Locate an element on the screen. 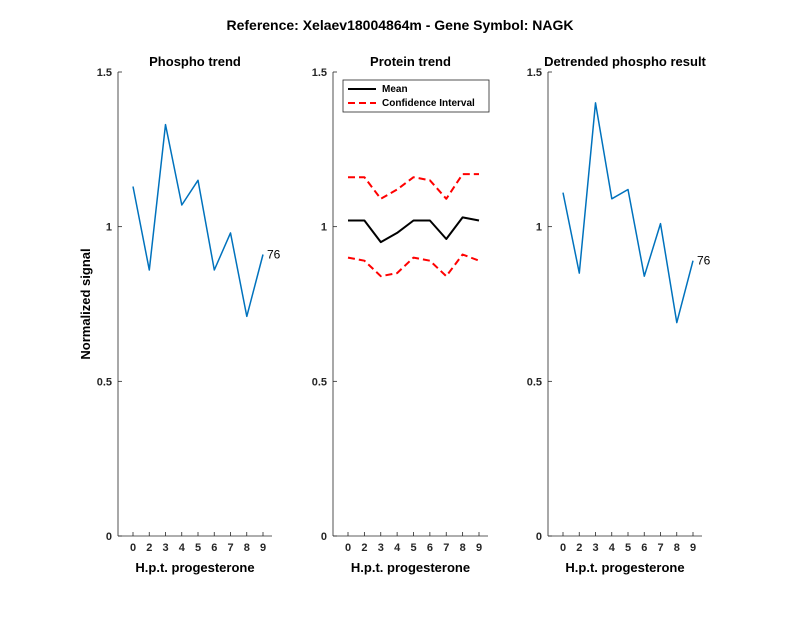 Image resolution: width=800 pixels, height=618 pixels. detrended-phospho-y-tick-label: 0 is located at coordinates (539, 537).